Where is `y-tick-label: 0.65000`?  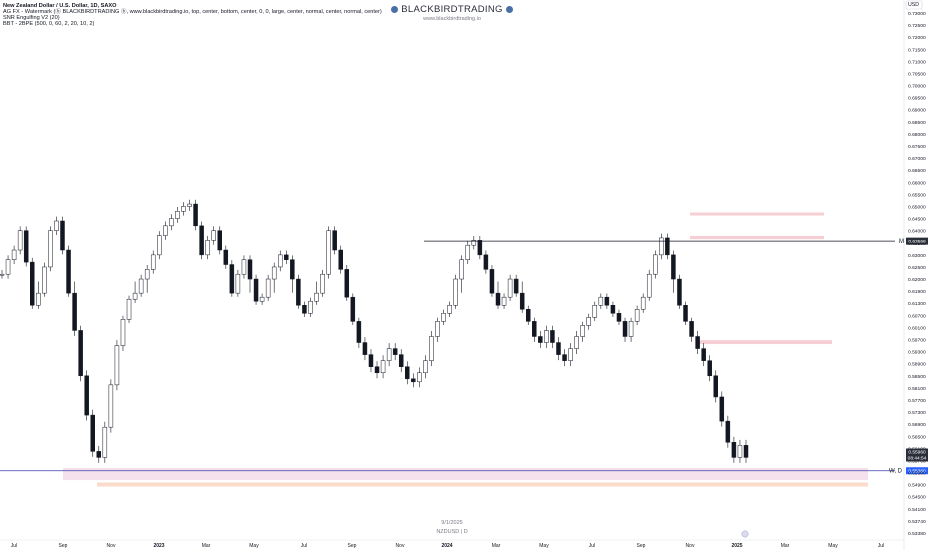
y-tick-label: 0.65000 is located at coordinates (917, 207).